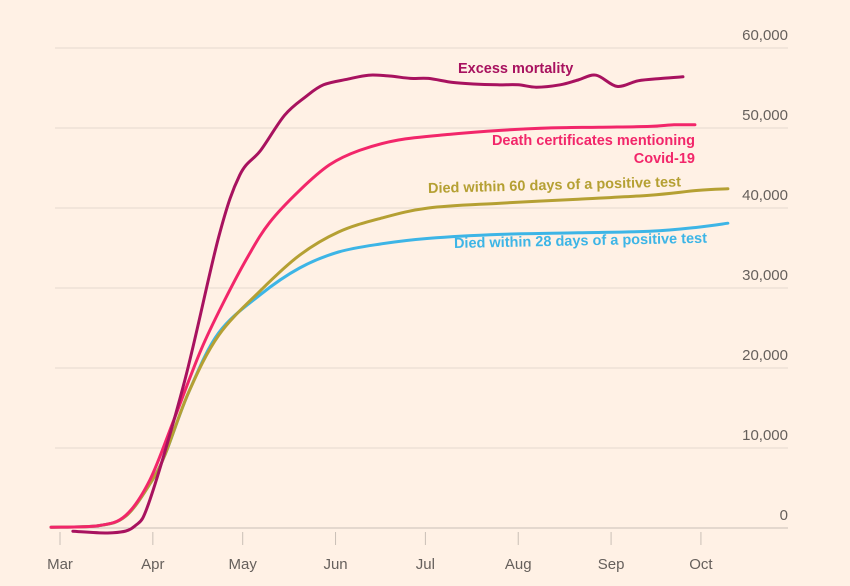 The width and height of the screenshot is (850, 586). I want to click on label-excess-mortality: Excess mortality, so click(516, 69).